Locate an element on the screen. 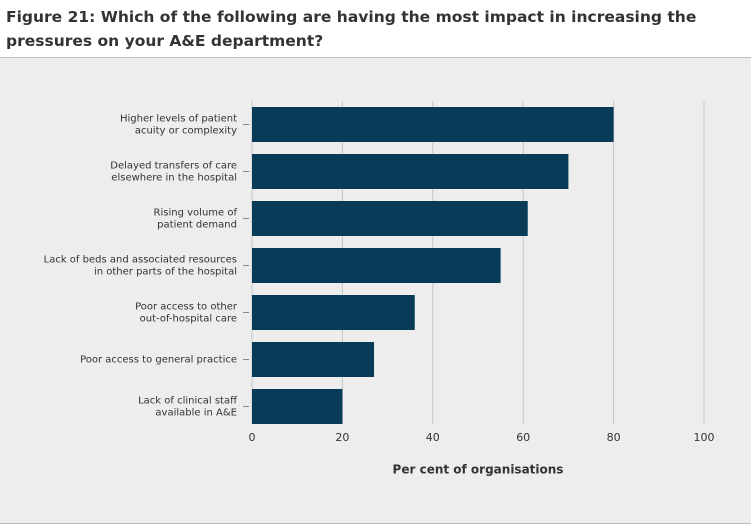 The width and height of the screenshot is (753, 531). x-tick-label: 100 is located at coordinates (704, 437).